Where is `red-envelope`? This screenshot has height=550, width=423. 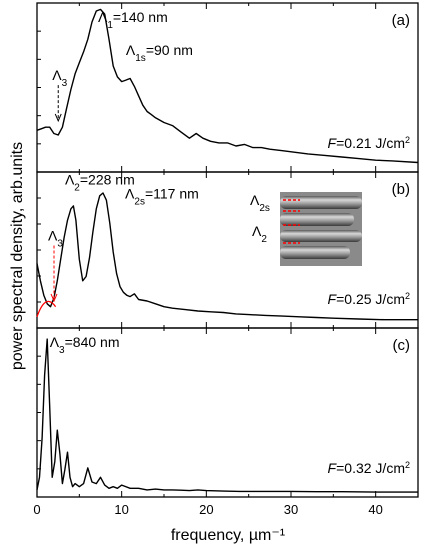
red-envelope is located at coordinates (46, 309).